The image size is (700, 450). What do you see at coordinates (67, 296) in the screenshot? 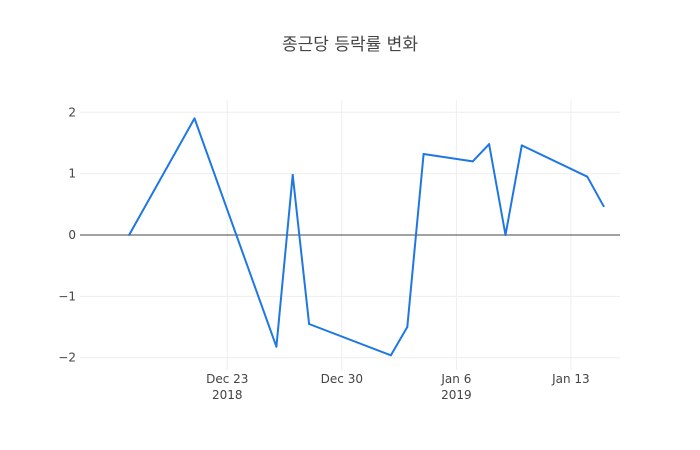
I see `y-tick-label: −1` at bounding box center [67, 296].